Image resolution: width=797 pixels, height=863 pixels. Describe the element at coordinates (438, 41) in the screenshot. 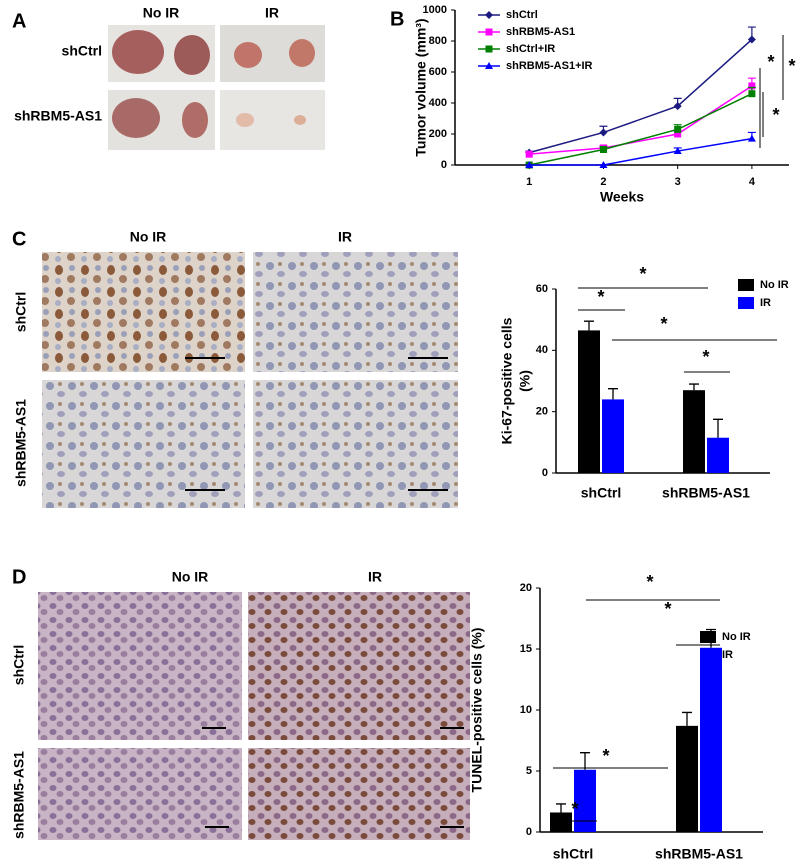

I see `y-tick-label: 800` at that location.